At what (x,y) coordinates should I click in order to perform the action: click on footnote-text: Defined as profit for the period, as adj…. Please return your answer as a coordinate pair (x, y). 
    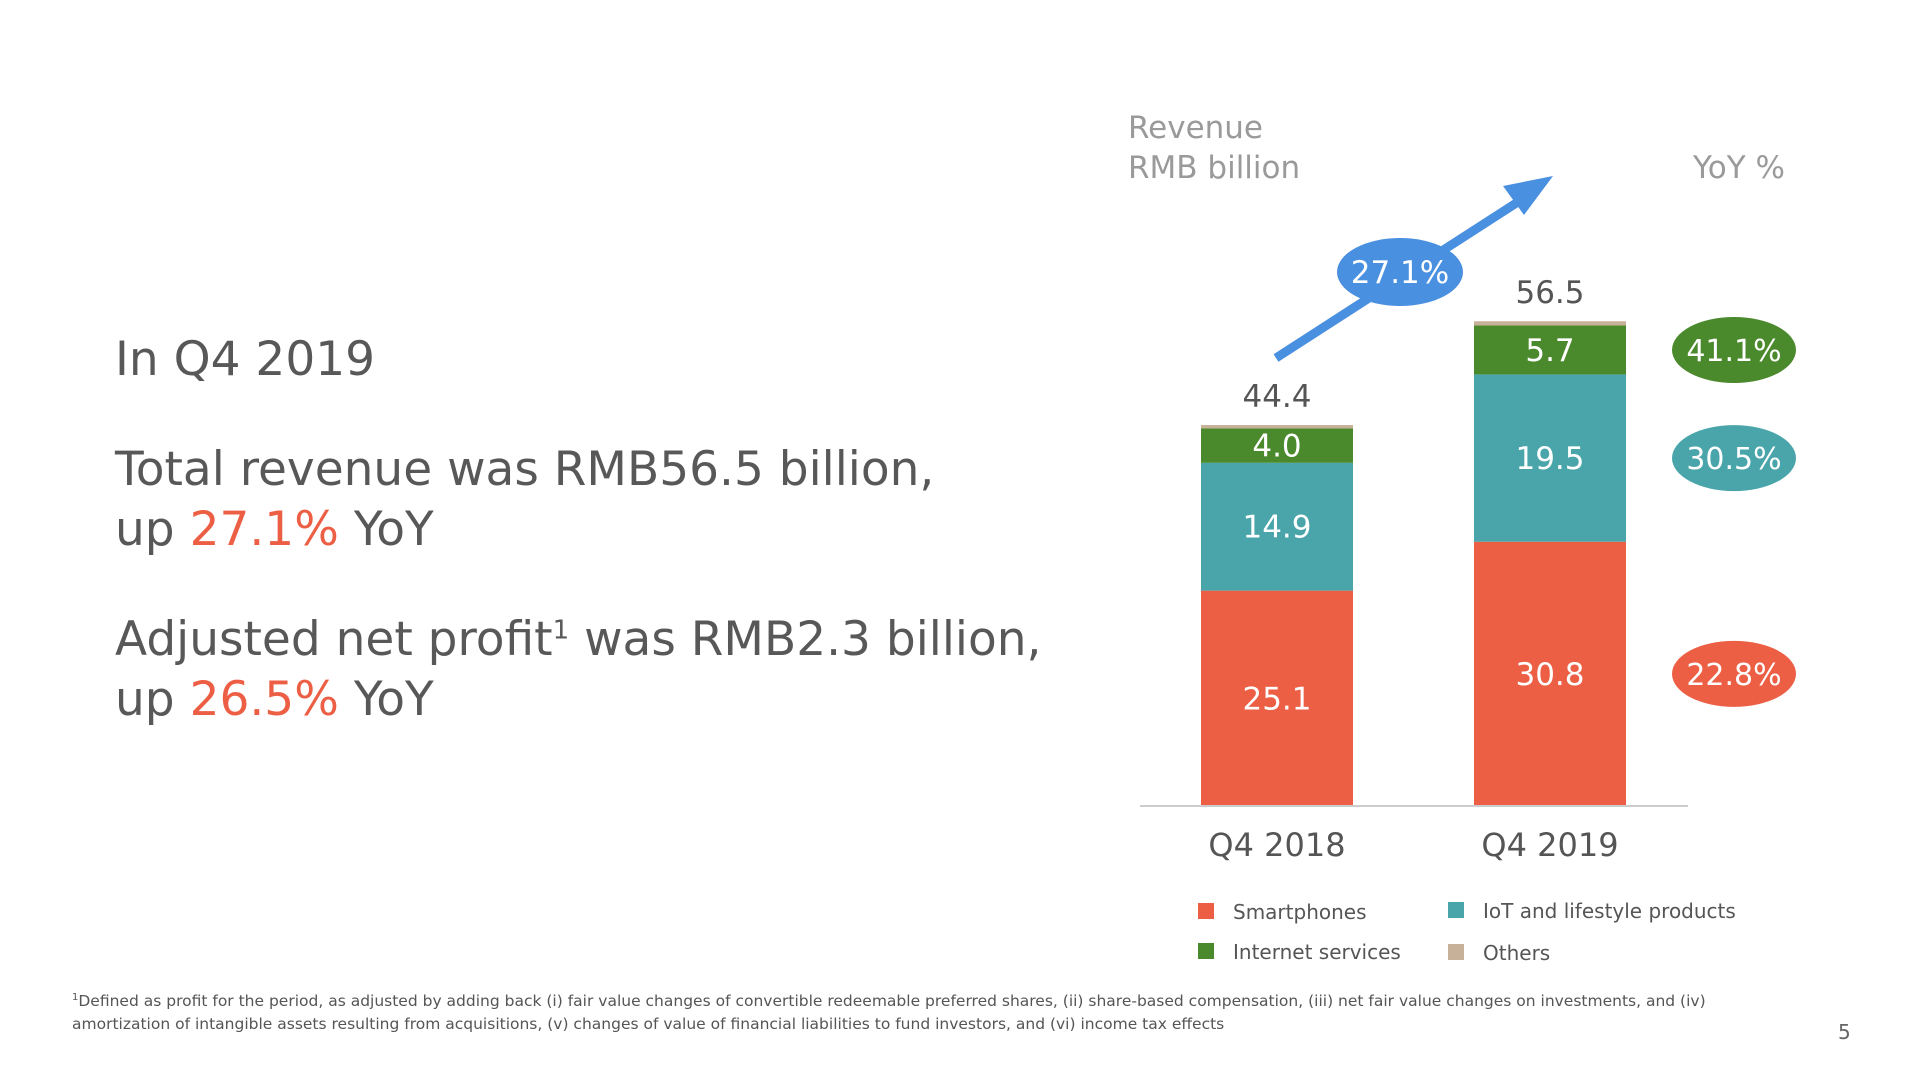
    Looking at the image, I should click on (889, 1012).